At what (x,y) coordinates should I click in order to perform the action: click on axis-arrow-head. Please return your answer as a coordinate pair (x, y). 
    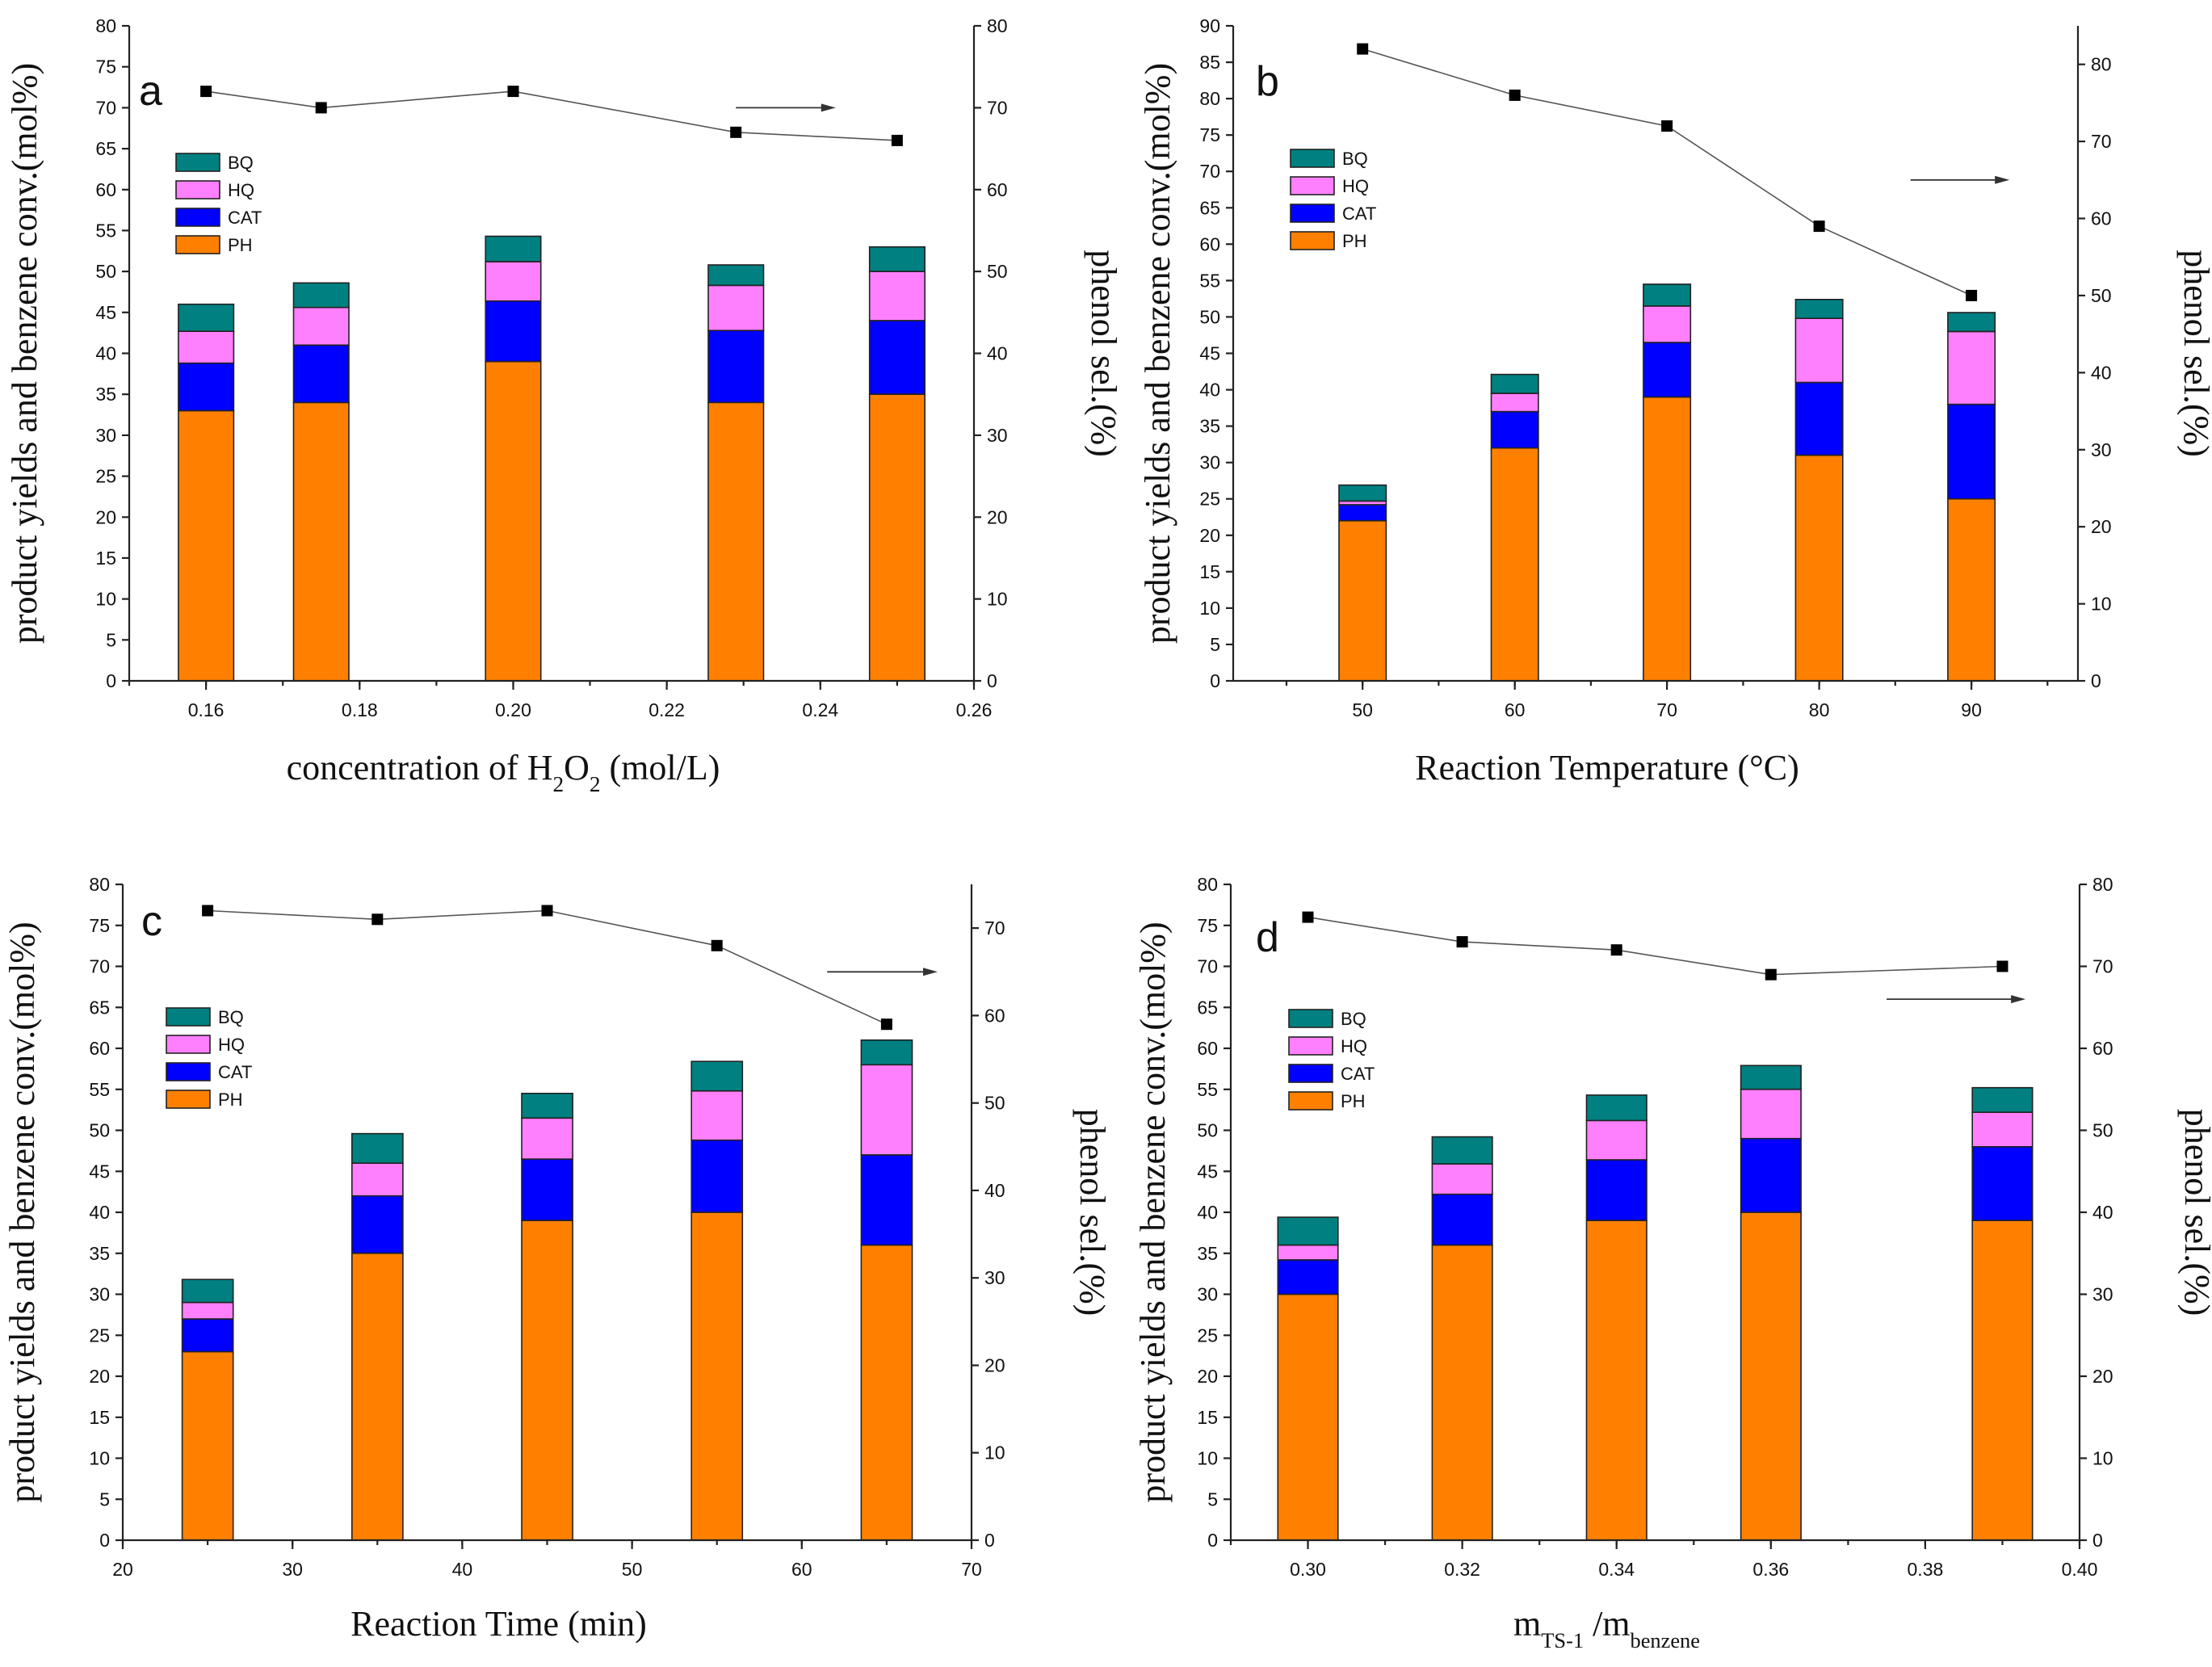
    Looking at the image, I should click on (2018, 999).